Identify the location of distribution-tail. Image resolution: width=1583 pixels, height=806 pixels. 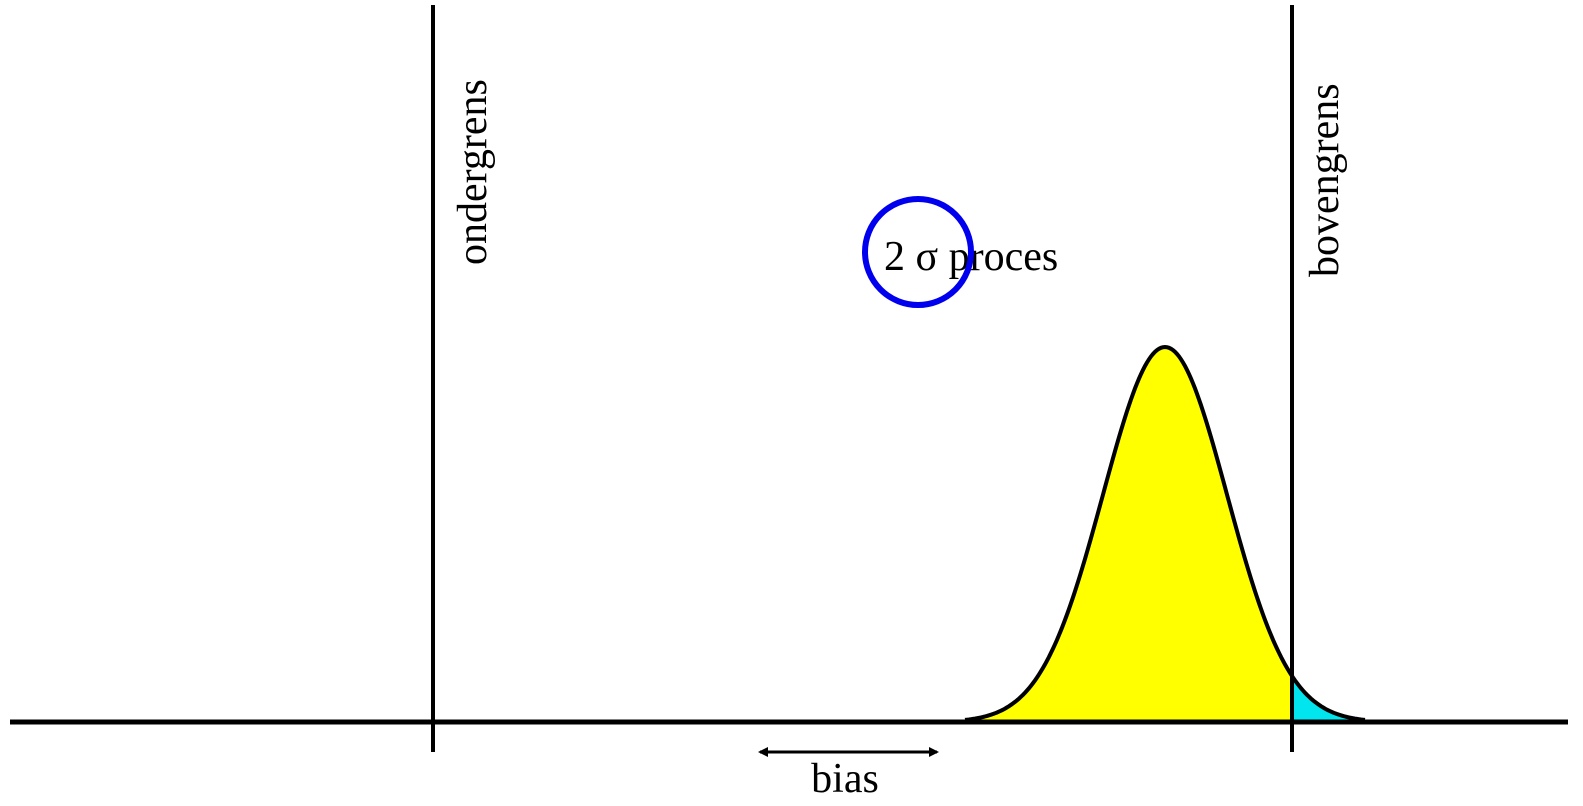
(1328, 699).